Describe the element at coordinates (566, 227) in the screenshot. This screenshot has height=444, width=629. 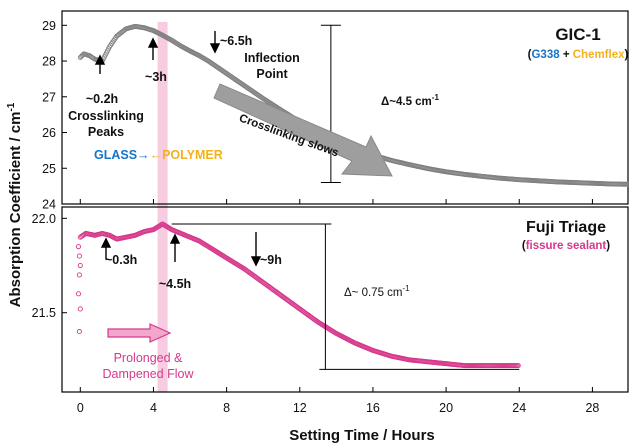
I see `bottom-title: Fuji Triage` at that location.